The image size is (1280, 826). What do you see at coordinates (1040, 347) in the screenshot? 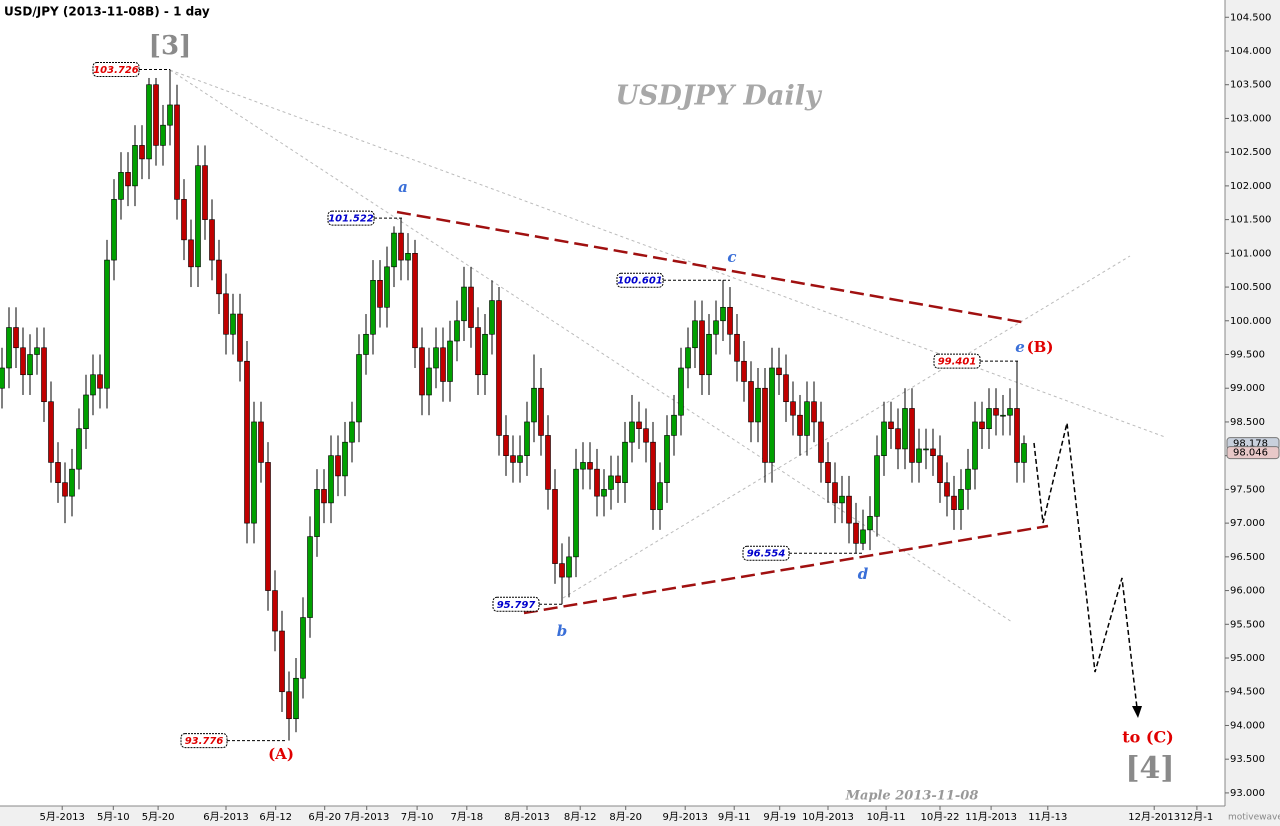
I see `wave-label: (B)` at bounding box center [1040, 347].